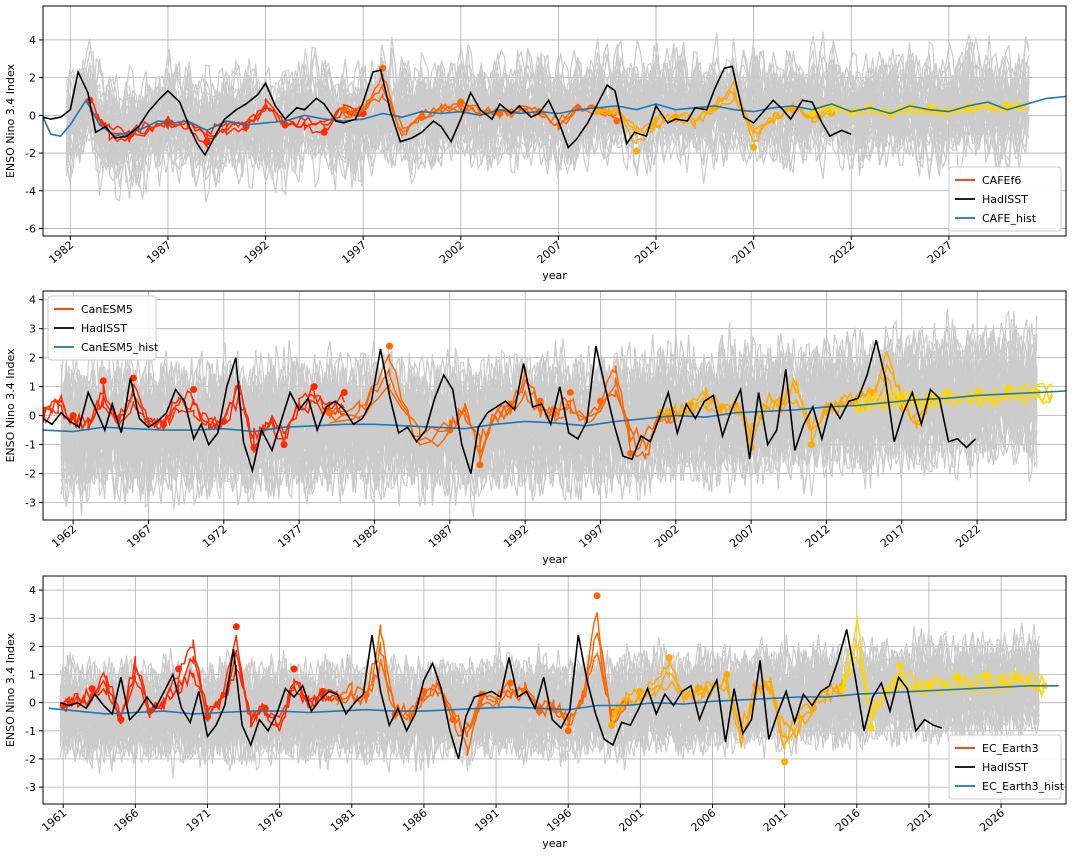  Describe the element at coordinates (32, 646) in the screenshot. I see `y-tick-label: 2` at that location.